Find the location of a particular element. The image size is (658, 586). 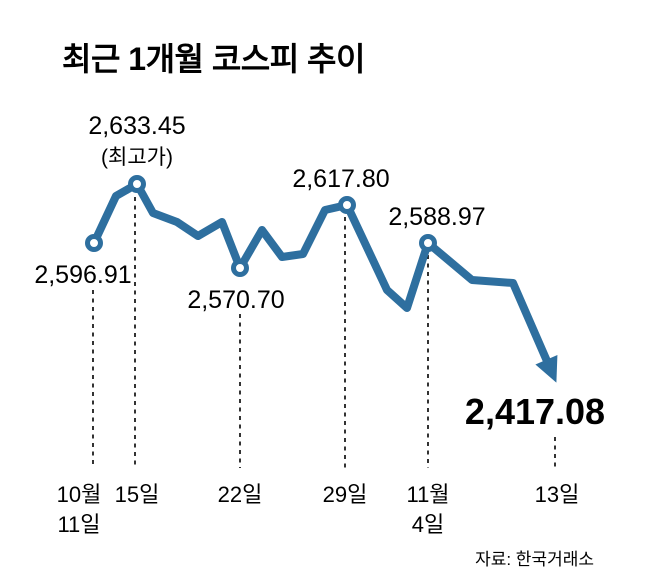

x-axis-label-line: 15일 is located at coordinates (137, 494).